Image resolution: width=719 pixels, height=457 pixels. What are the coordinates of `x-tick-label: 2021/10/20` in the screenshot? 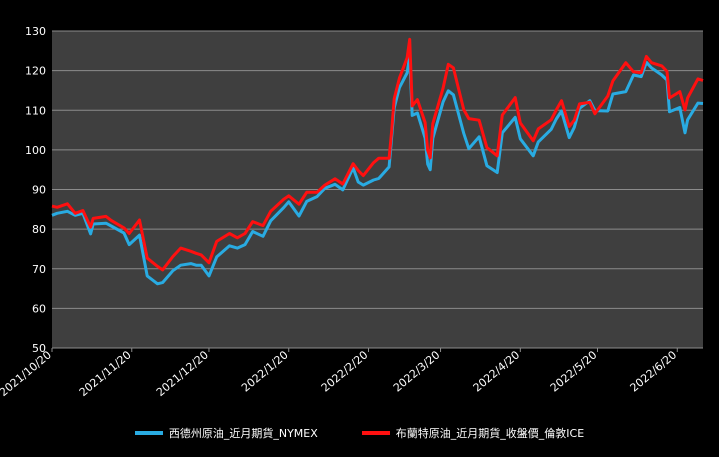 It's located at (27, 373).